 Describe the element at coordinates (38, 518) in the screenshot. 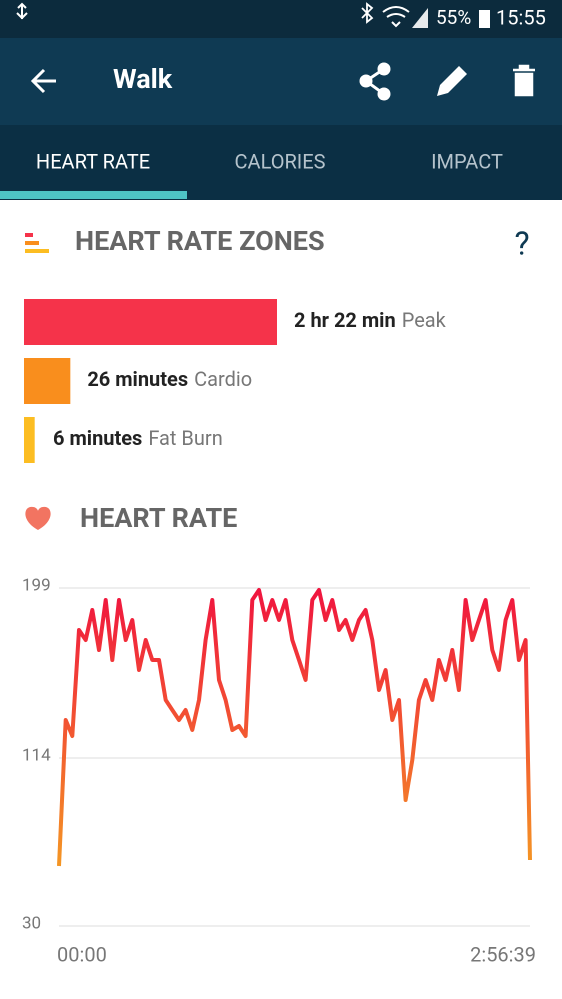

I see `heart-icon` at that location.